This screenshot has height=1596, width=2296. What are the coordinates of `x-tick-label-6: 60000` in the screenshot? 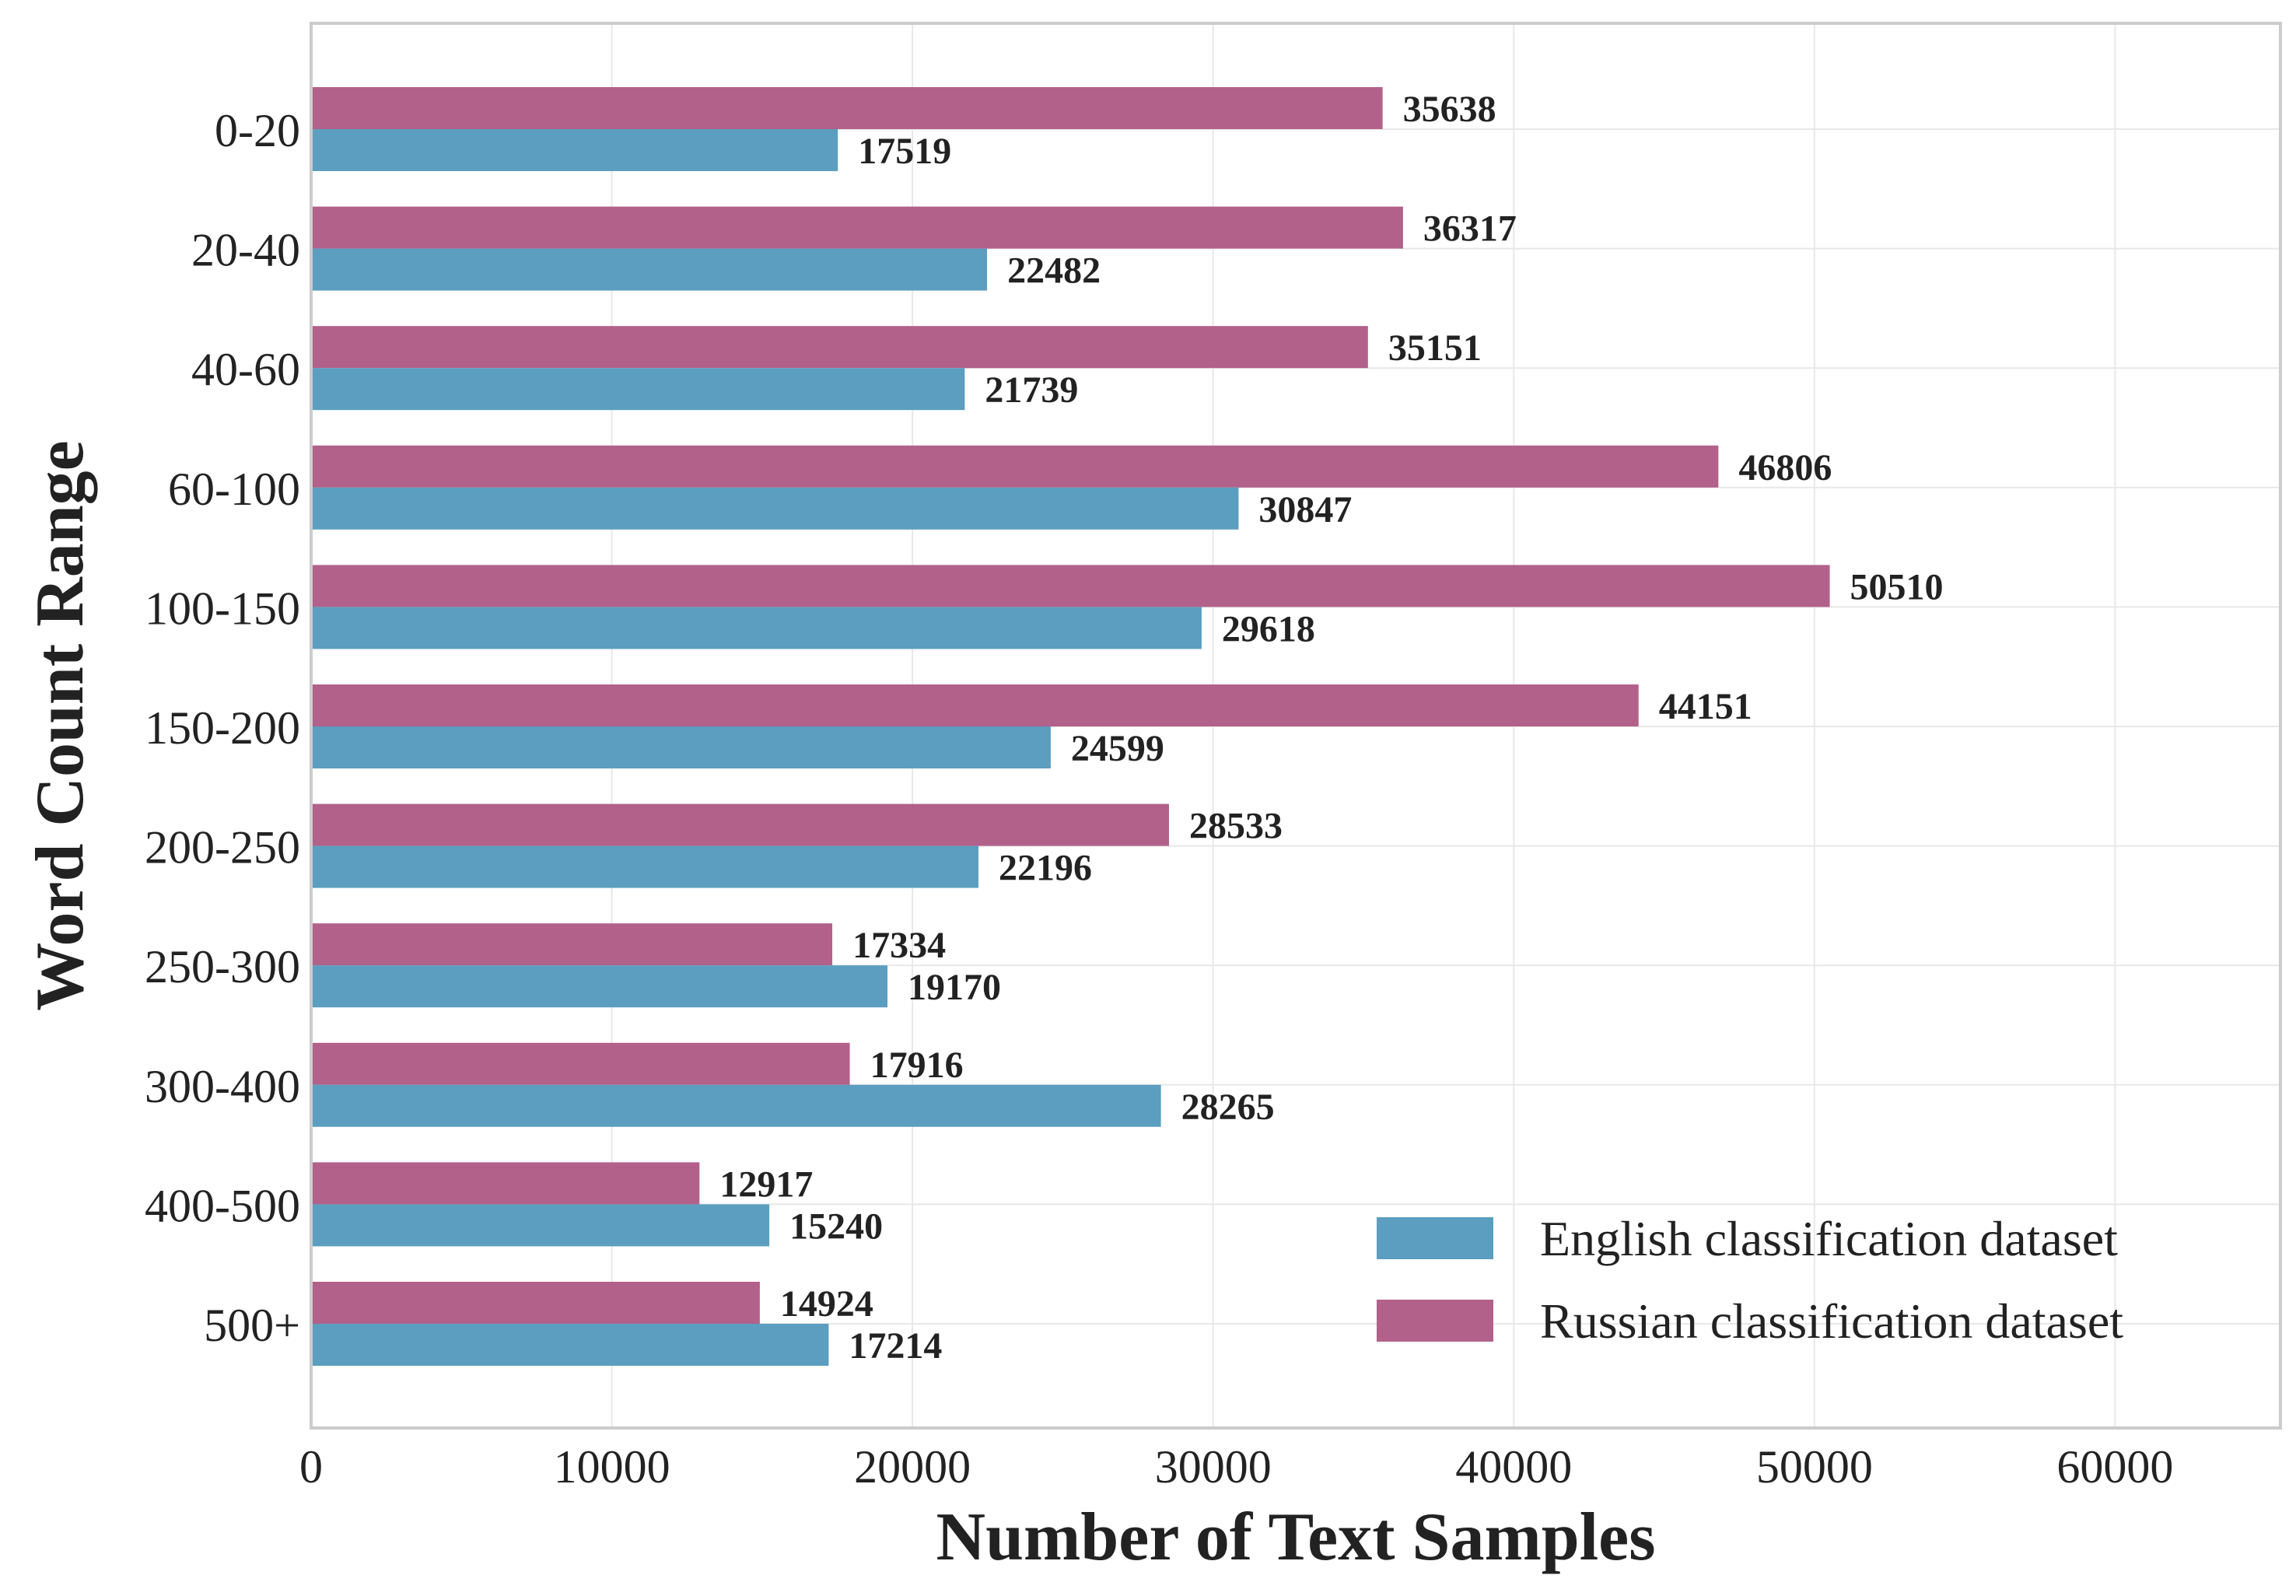 It's located at (2114, 1467).